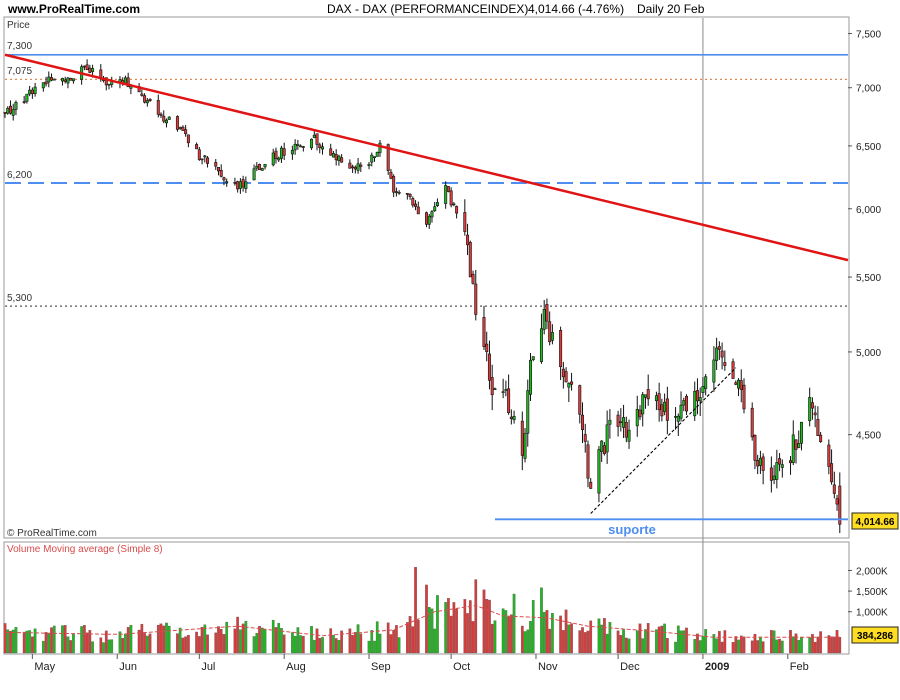 This screenshot has height=700, width=900. What do you see at coordinates (868, 147) in the screenshot?
I see `price-tick-label: 6,500` at bounding box center [868, 147].